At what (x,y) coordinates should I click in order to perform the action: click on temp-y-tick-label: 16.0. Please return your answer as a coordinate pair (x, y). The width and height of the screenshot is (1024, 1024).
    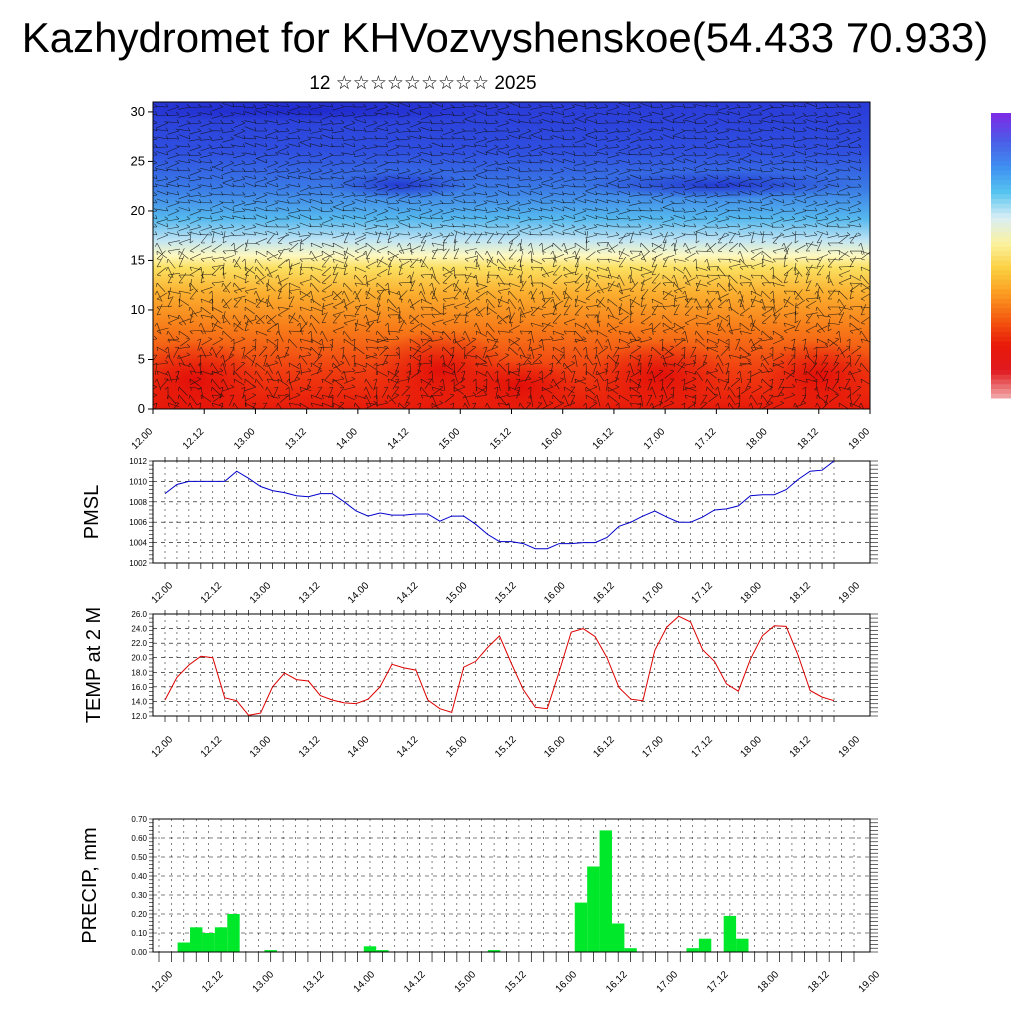
    Looking at the image, I should click on (139, 687).